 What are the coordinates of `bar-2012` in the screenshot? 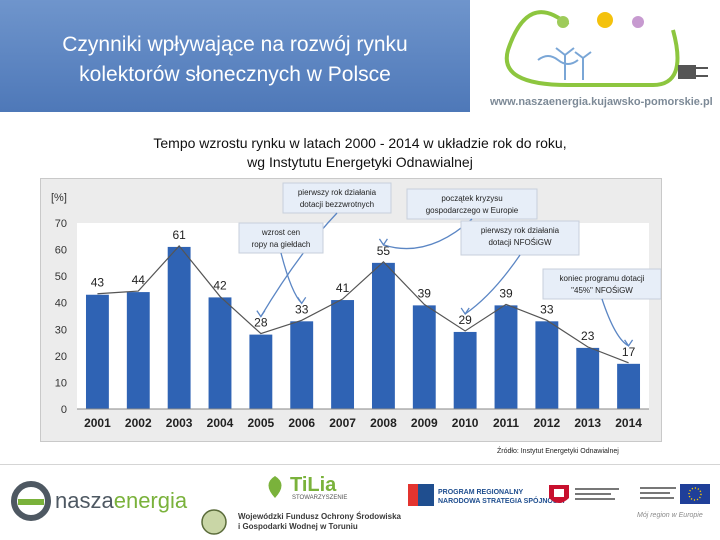 It's located at (547, 365).